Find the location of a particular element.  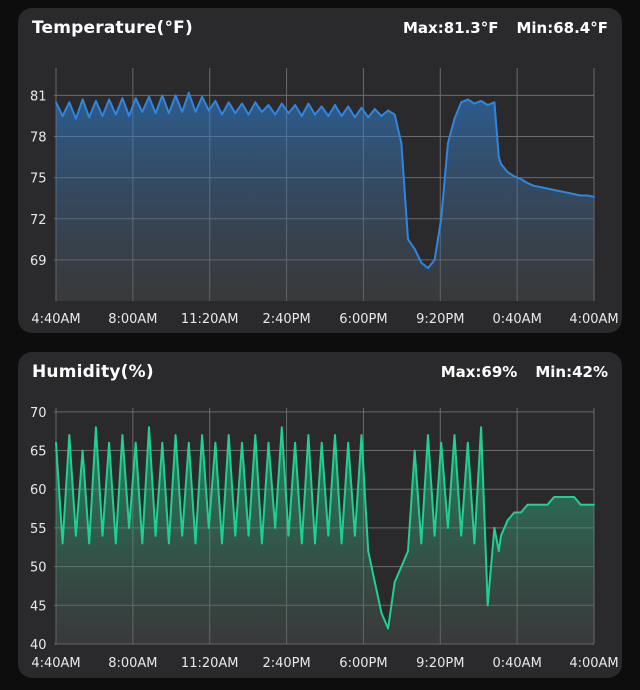

temperature-x-tick-label: 8:00AM is located at coordinates (132, 319).